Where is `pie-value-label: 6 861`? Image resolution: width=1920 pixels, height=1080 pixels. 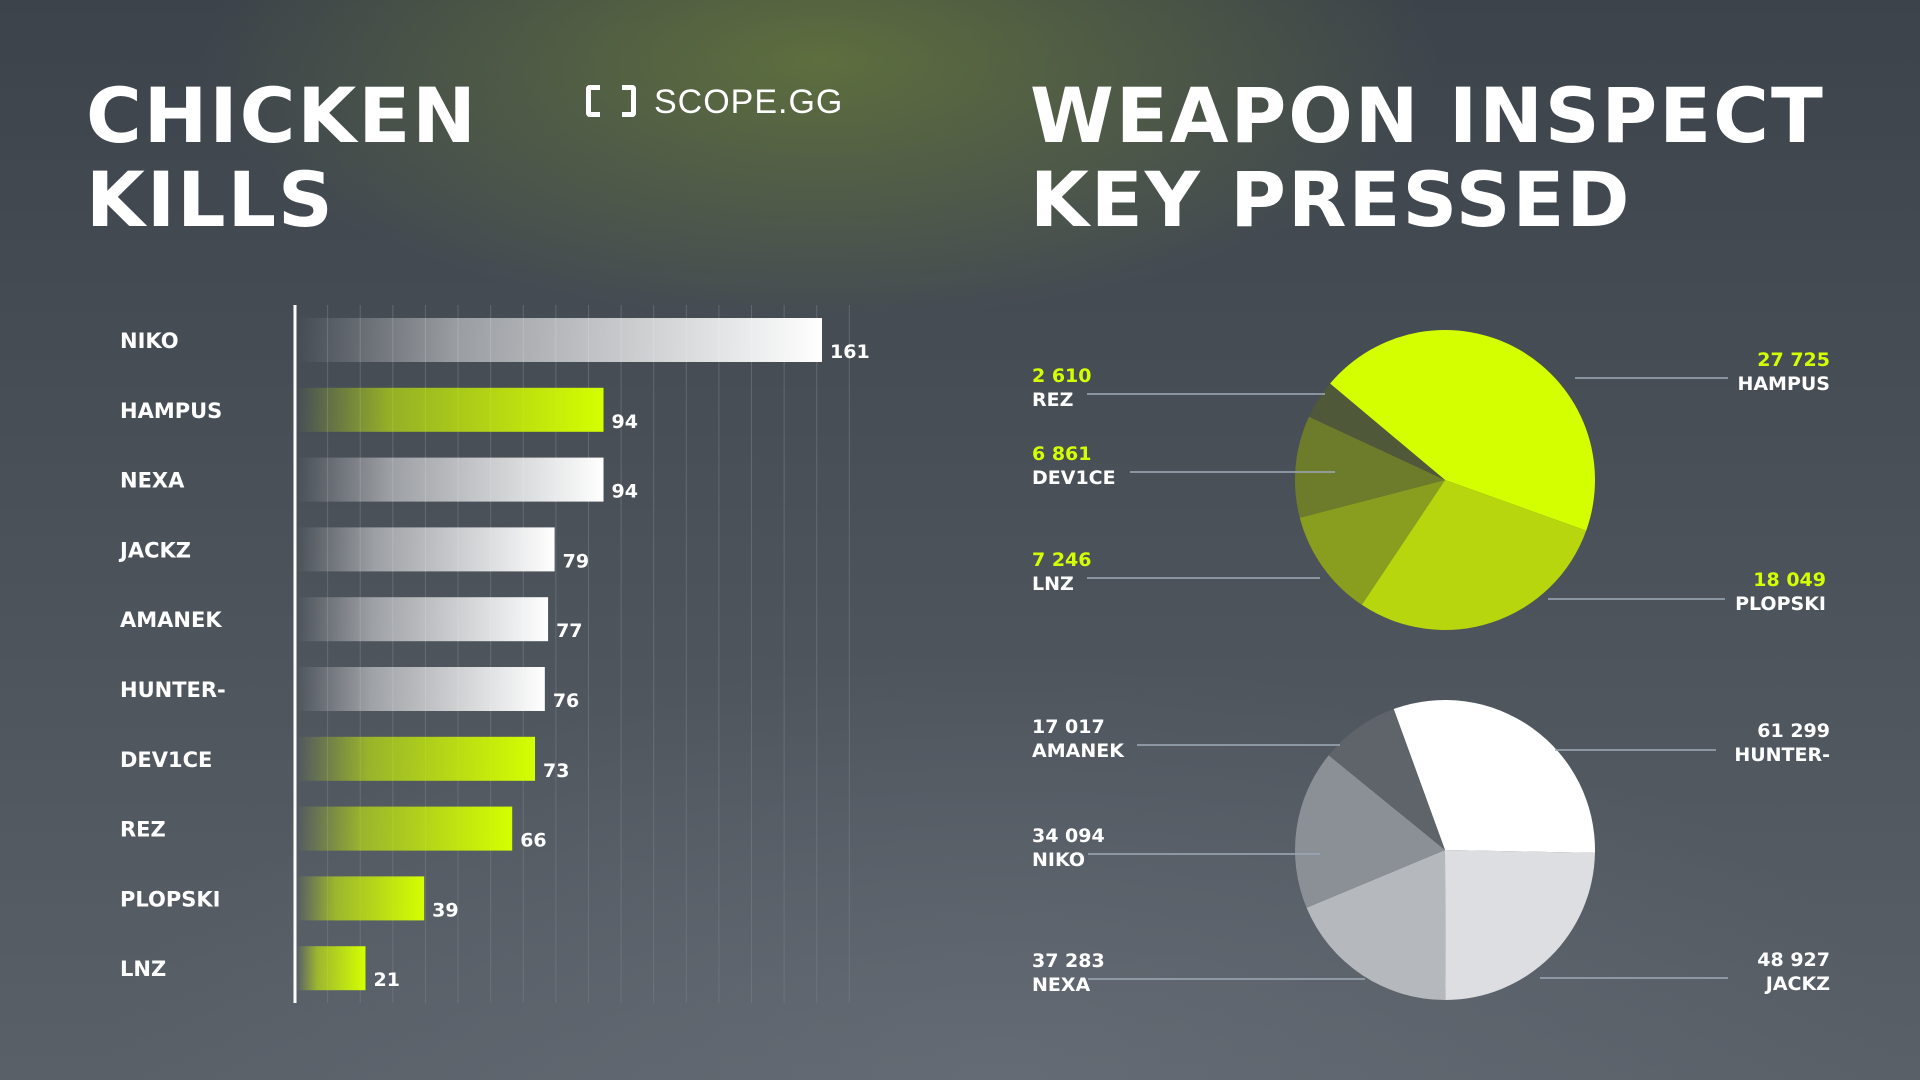 pie-value-label: 6 861 is located at coordinates (1062, 454).